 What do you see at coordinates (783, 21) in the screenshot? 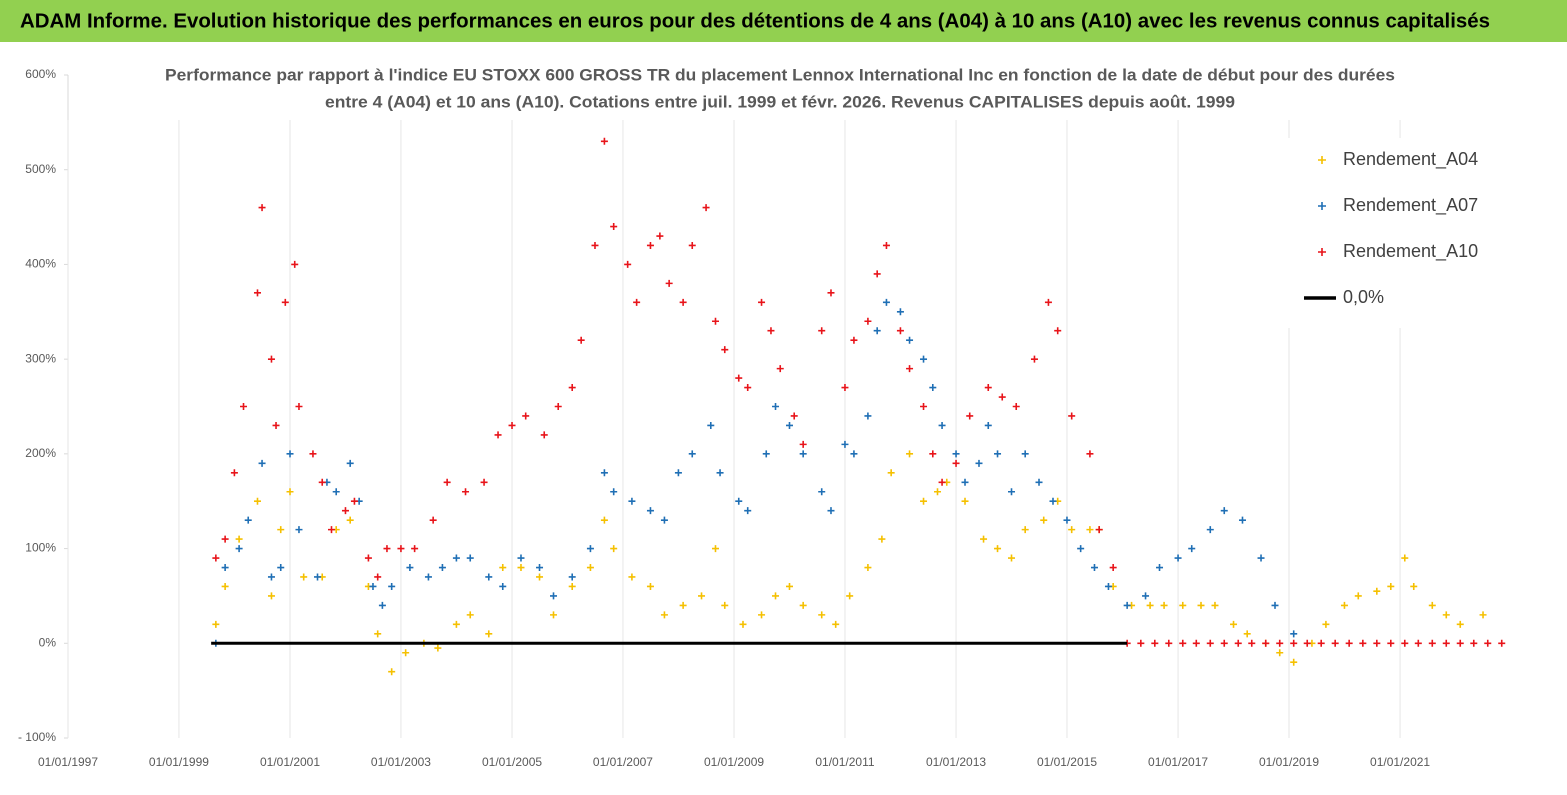
I see `title-bar` at bounding box center [783, 21].